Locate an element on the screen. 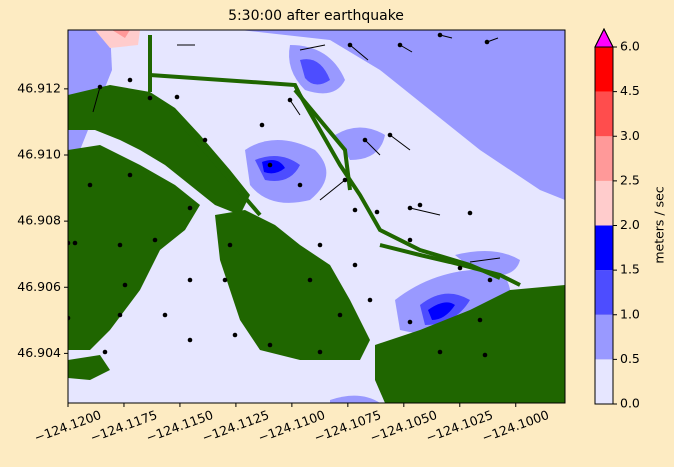 This screenshot has width=674, height=467. y-tick-label: 46.912 is located at coordinates (39, 87).